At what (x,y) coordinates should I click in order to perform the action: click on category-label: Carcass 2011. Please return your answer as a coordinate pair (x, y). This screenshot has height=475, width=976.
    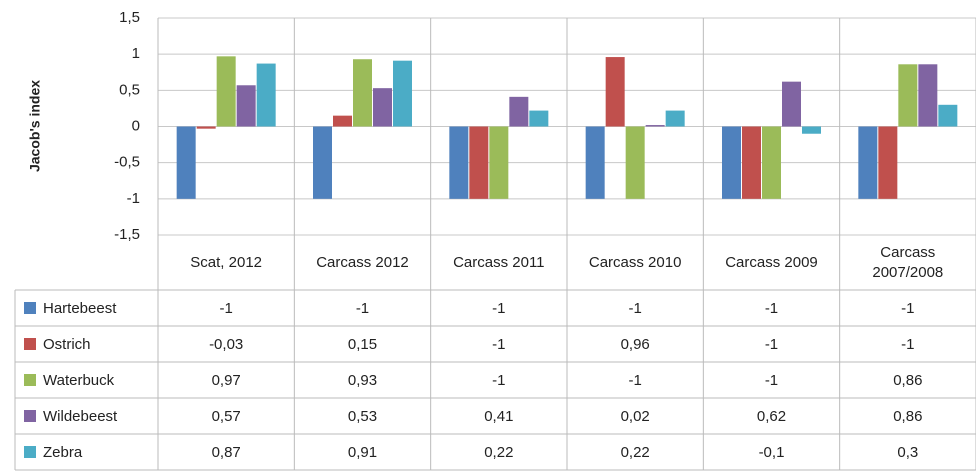
    Looking at the image, I should click on (499, 262).